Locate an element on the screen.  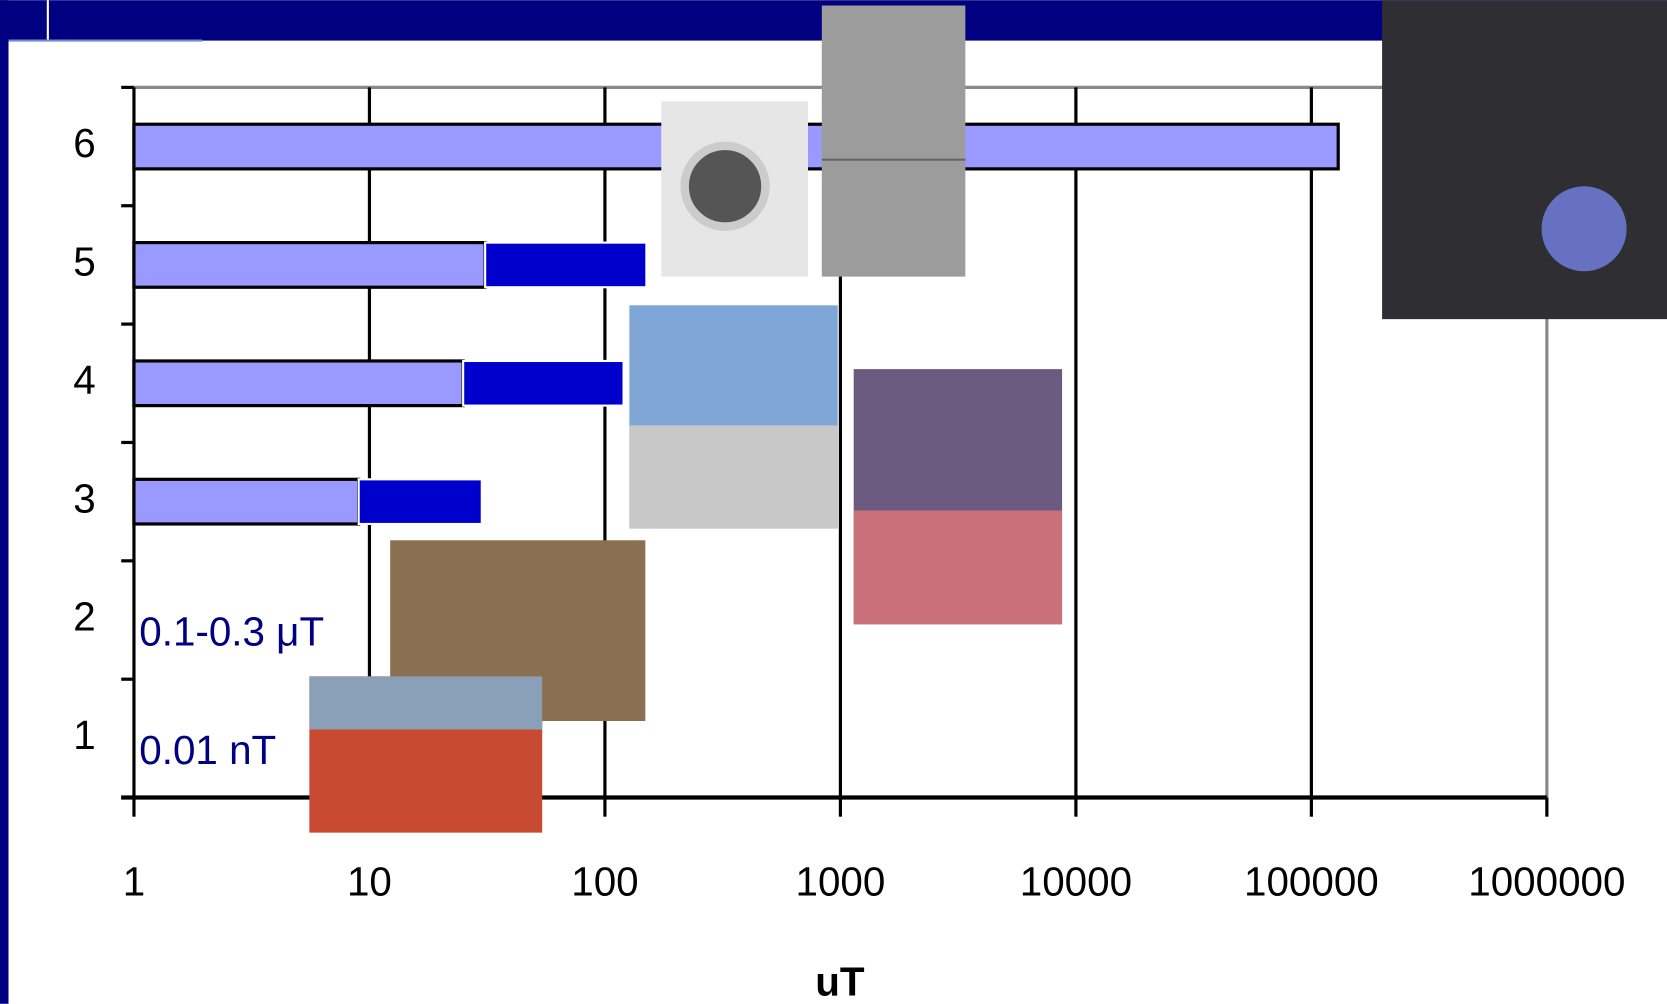
x-tick-label: 100000 is located at coordinates (1311, 881).